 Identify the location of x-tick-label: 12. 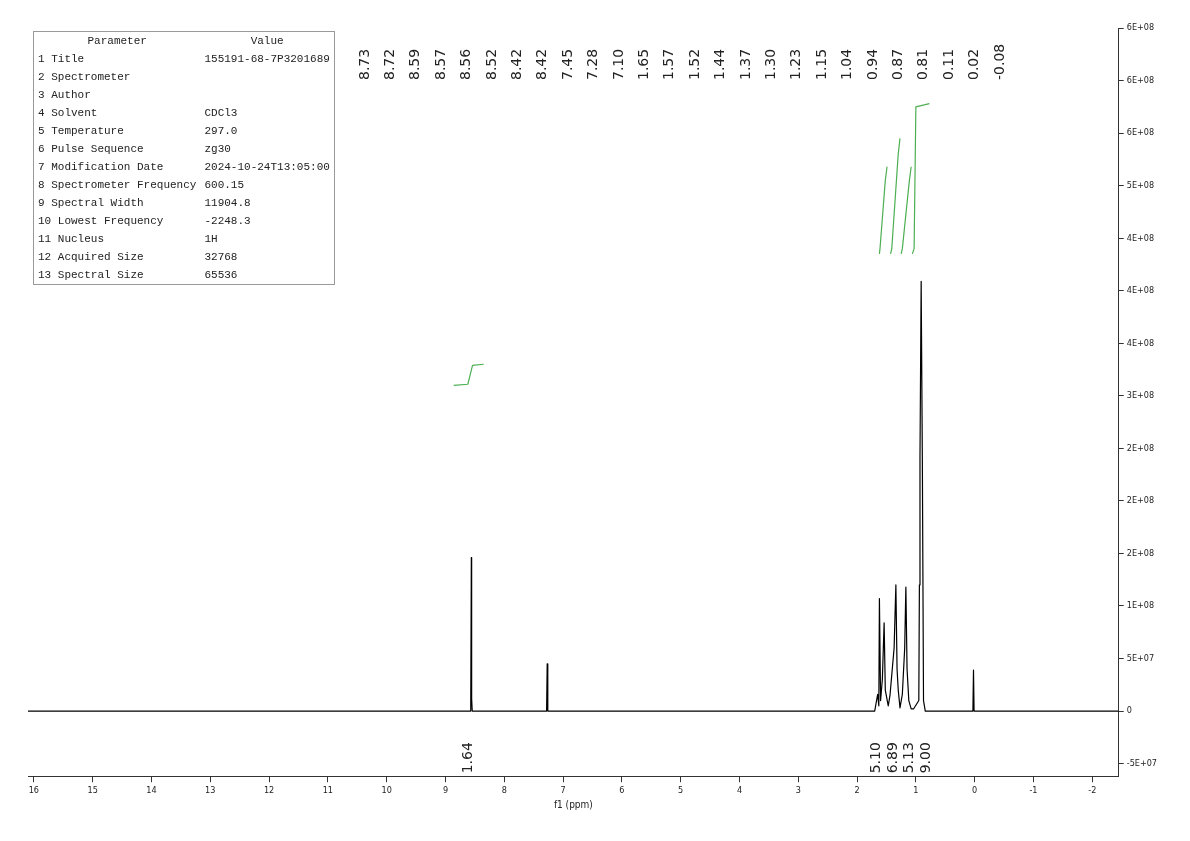
(269, 789).